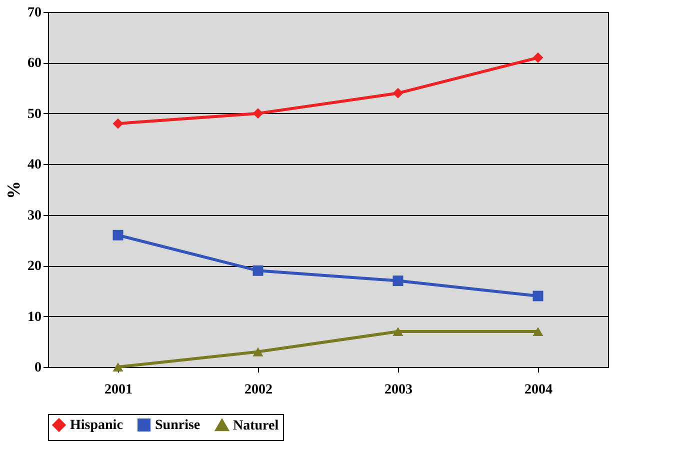 This screenshot has width=684, height=474. What do you see at coordinates (35, 114) in the screenshot?
I see `y-tick-label: 50` at bounding box center [35, 114].